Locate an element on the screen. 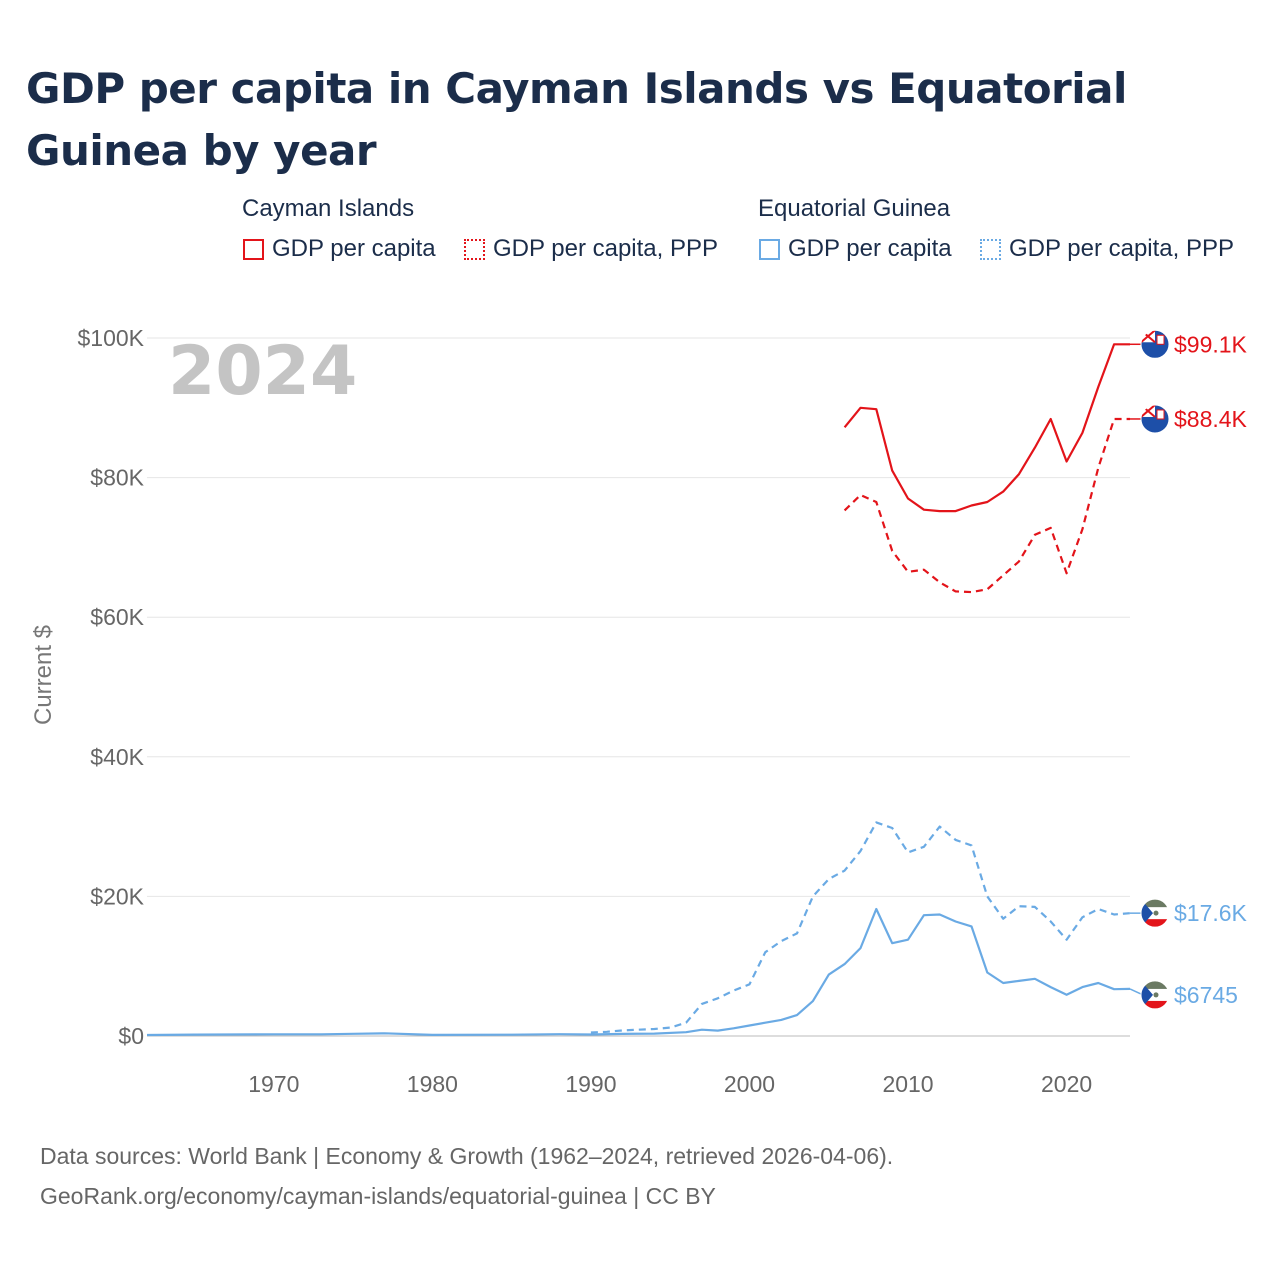 Image resolution: width=1280 pixels, height=1280 pixels. y-axis: $0 $20K $40K $60K $80K $100K is located at coordinates (110, 687).